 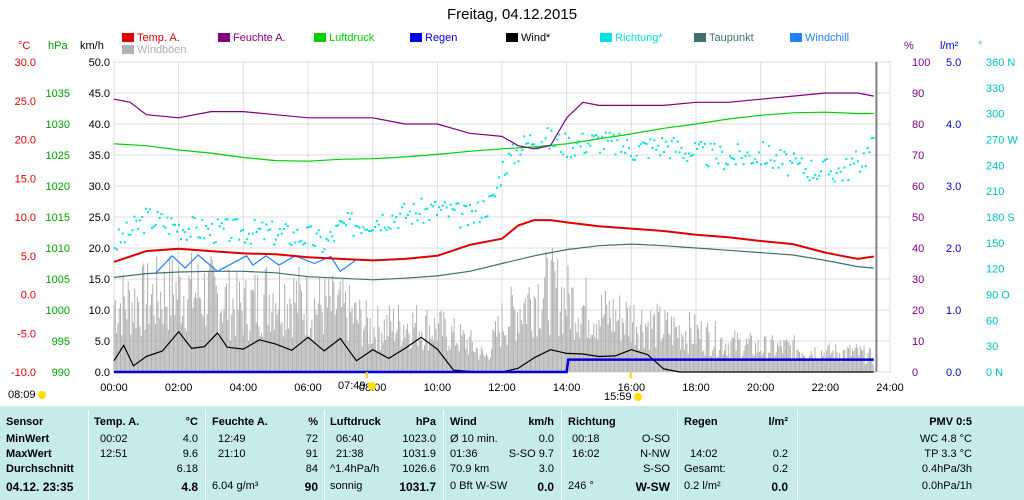 What do you see at coordinates (918, 218) in the screenshot?
I see `hum-tick-label: 50` at bounding box center [918, 218].